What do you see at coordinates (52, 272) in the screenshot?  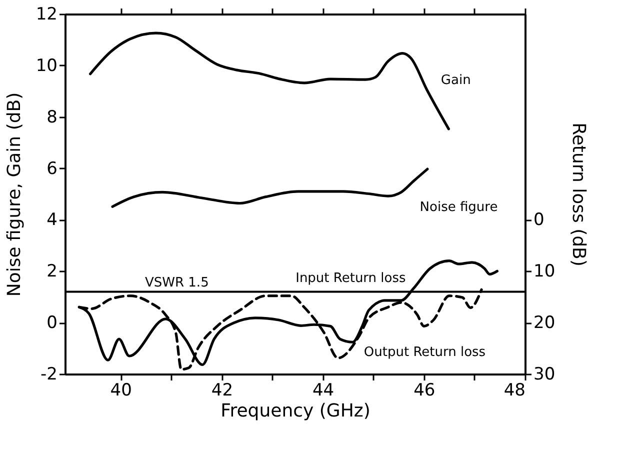 I see `y-tick-label: 2` at bounding box center [52, 272].